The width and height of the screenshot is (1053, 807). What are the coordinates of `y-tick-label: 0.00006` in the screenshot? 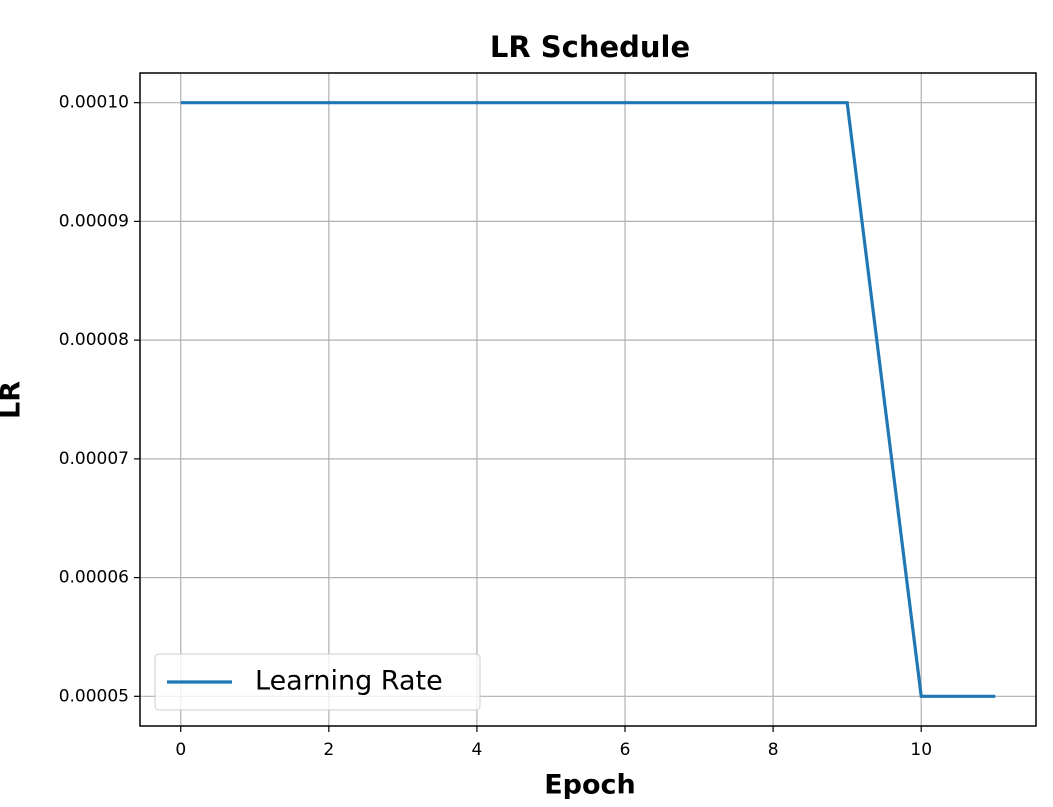 It's located at (94, 578).